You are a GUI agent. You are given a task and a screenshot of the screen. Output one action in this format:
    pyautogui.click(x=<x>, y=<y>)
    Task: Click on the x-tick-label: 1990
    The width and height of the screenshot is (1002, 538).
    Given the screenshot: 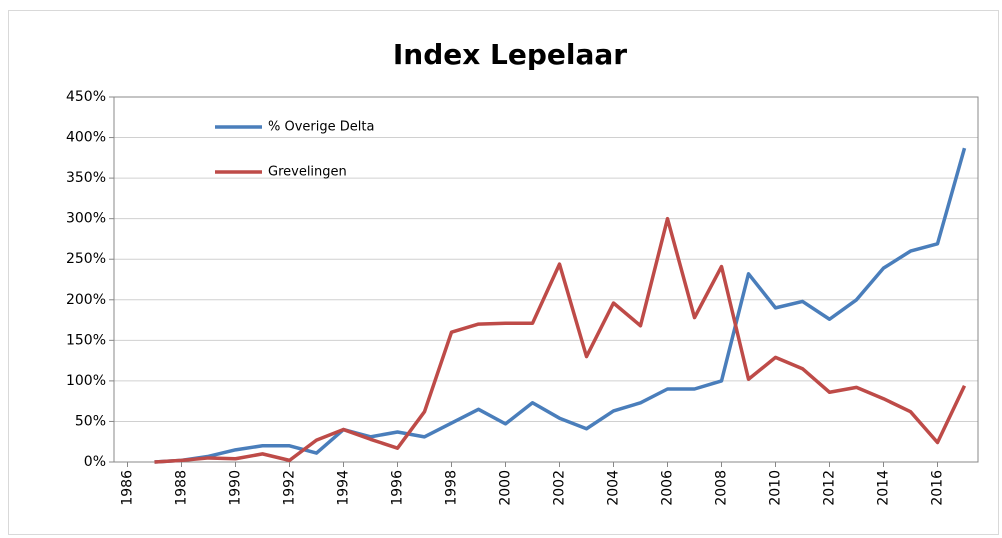 What is the action you would take?
    pyautogui.click(x=236, y=488)
    